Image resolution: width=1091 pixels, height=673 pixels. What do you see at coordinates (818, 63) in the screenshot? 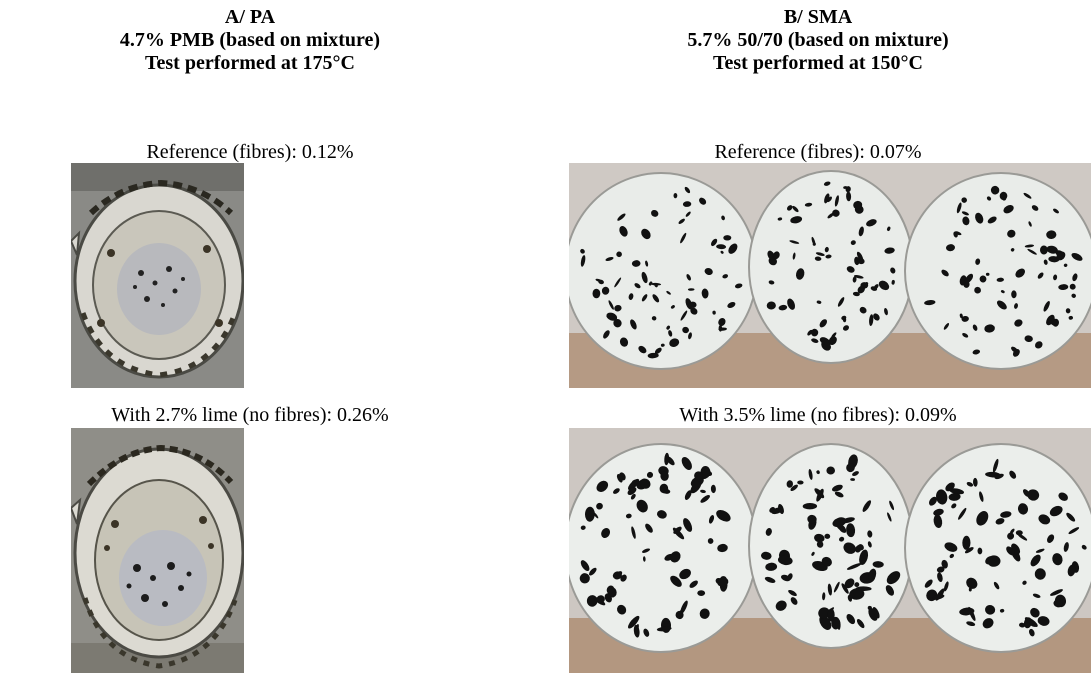
I see `heading-temperature: Test performed at 150°C` at bounding box center [818, 63].